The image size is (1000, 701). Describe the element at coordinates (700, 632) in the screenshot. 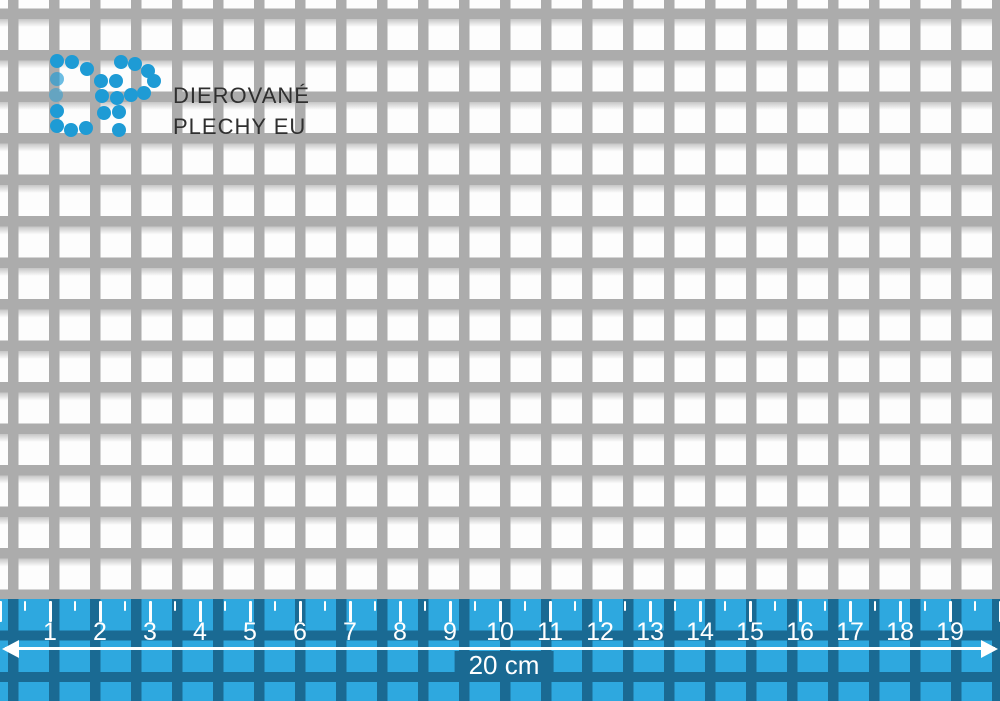

I see `ruler-number: 14` at that location.